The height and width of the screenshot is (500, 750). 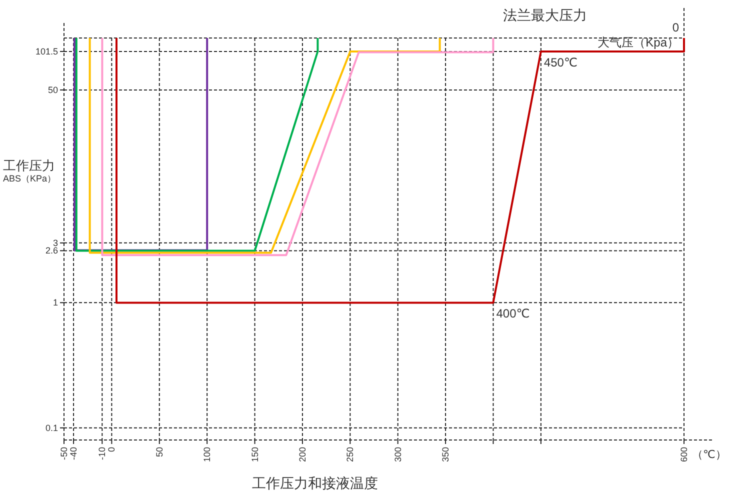 What do you see at coordinates (64, 453) in the screenshot?
I see `x-tick-label: -50` at bounding box center [64, 453].